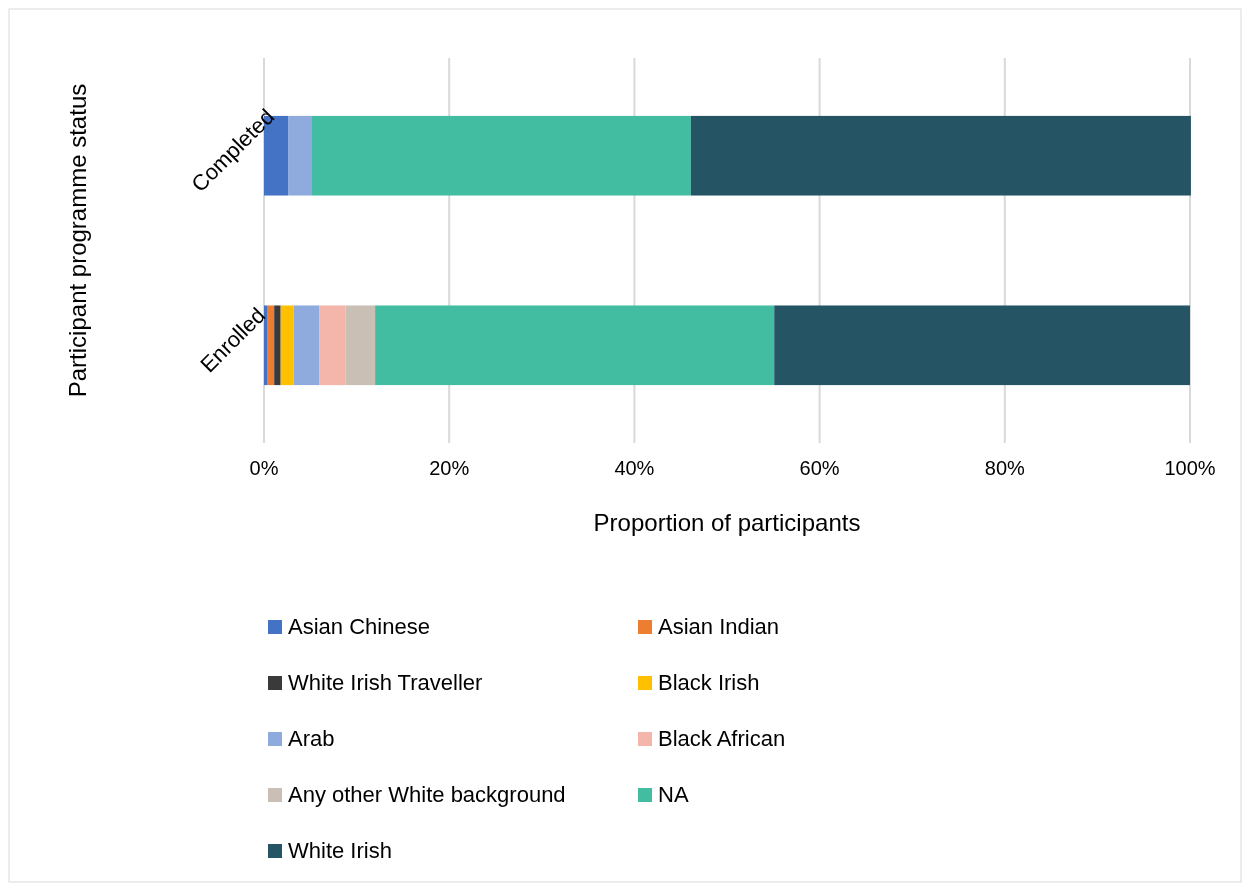 This screenshot has width=1250, height=891. Describe the element at coordinates (385, 682) in the screenshot. I see `legend-label: White Irish Traveller` at that location.